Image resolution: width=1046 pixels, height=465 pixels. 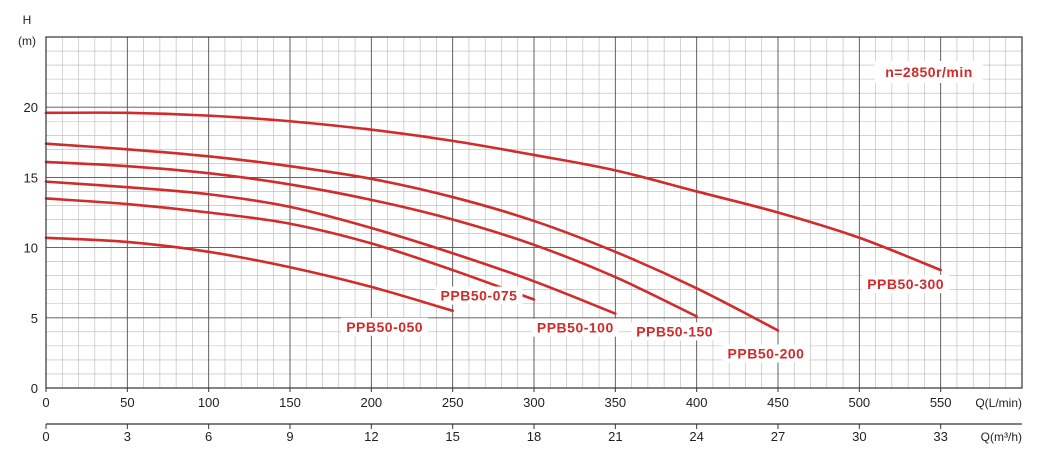 I want to click on y-tick-label: 10, so click(x=31, y=248).